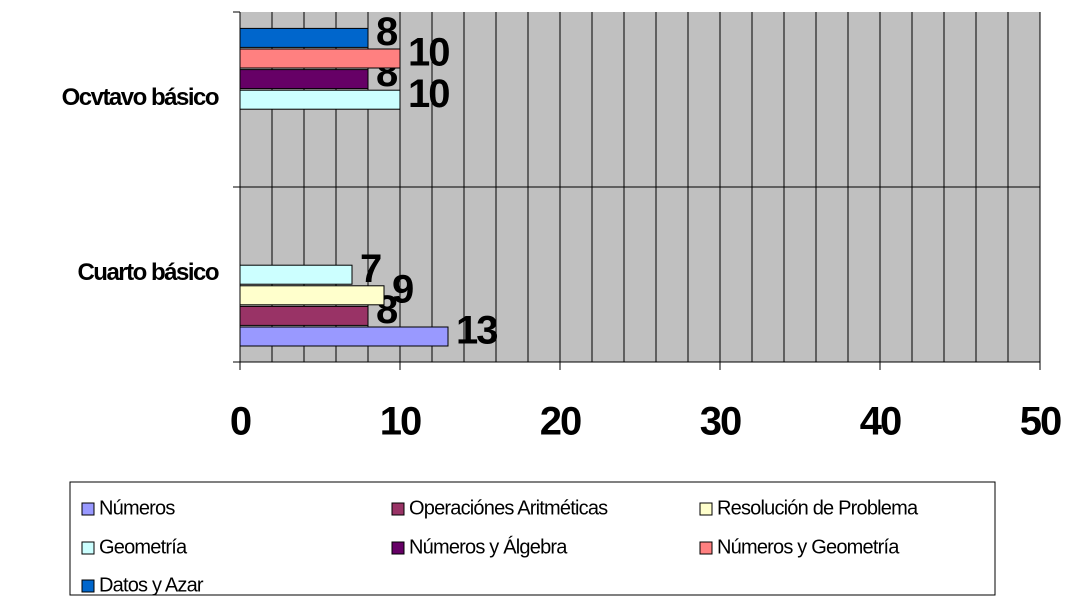 The image size is (1073, 608). I want to click on legend-label: Números y Álgebra, so click(488, 546).